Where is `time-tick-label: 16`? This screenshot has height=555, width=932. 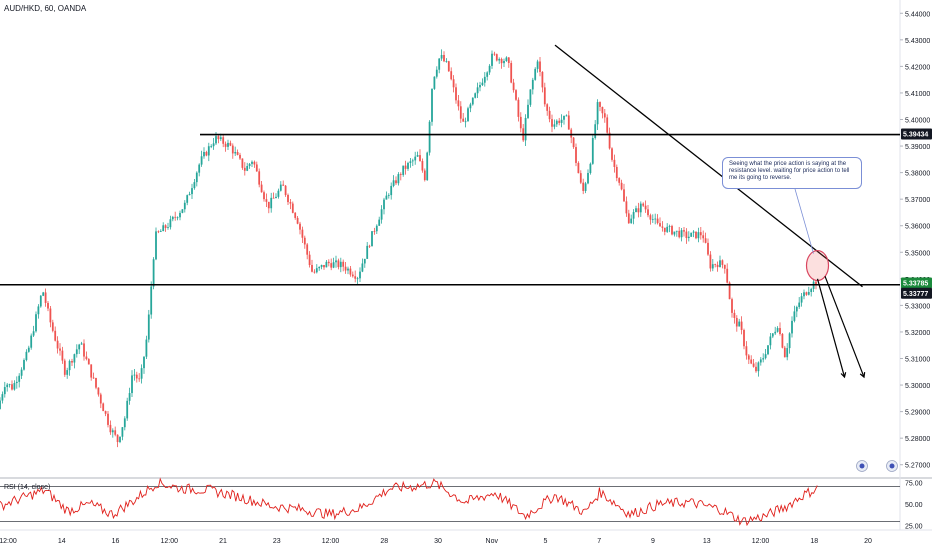 time-tick-label: 16 is located at coordinates (116, 541).